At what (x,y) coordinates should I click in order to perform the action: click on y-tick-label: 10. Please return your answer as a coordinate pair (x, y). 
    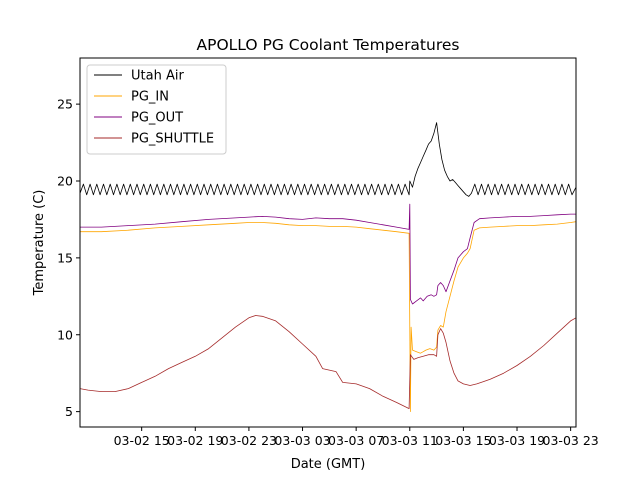
    Looking at the image, I should click on (65, 334).